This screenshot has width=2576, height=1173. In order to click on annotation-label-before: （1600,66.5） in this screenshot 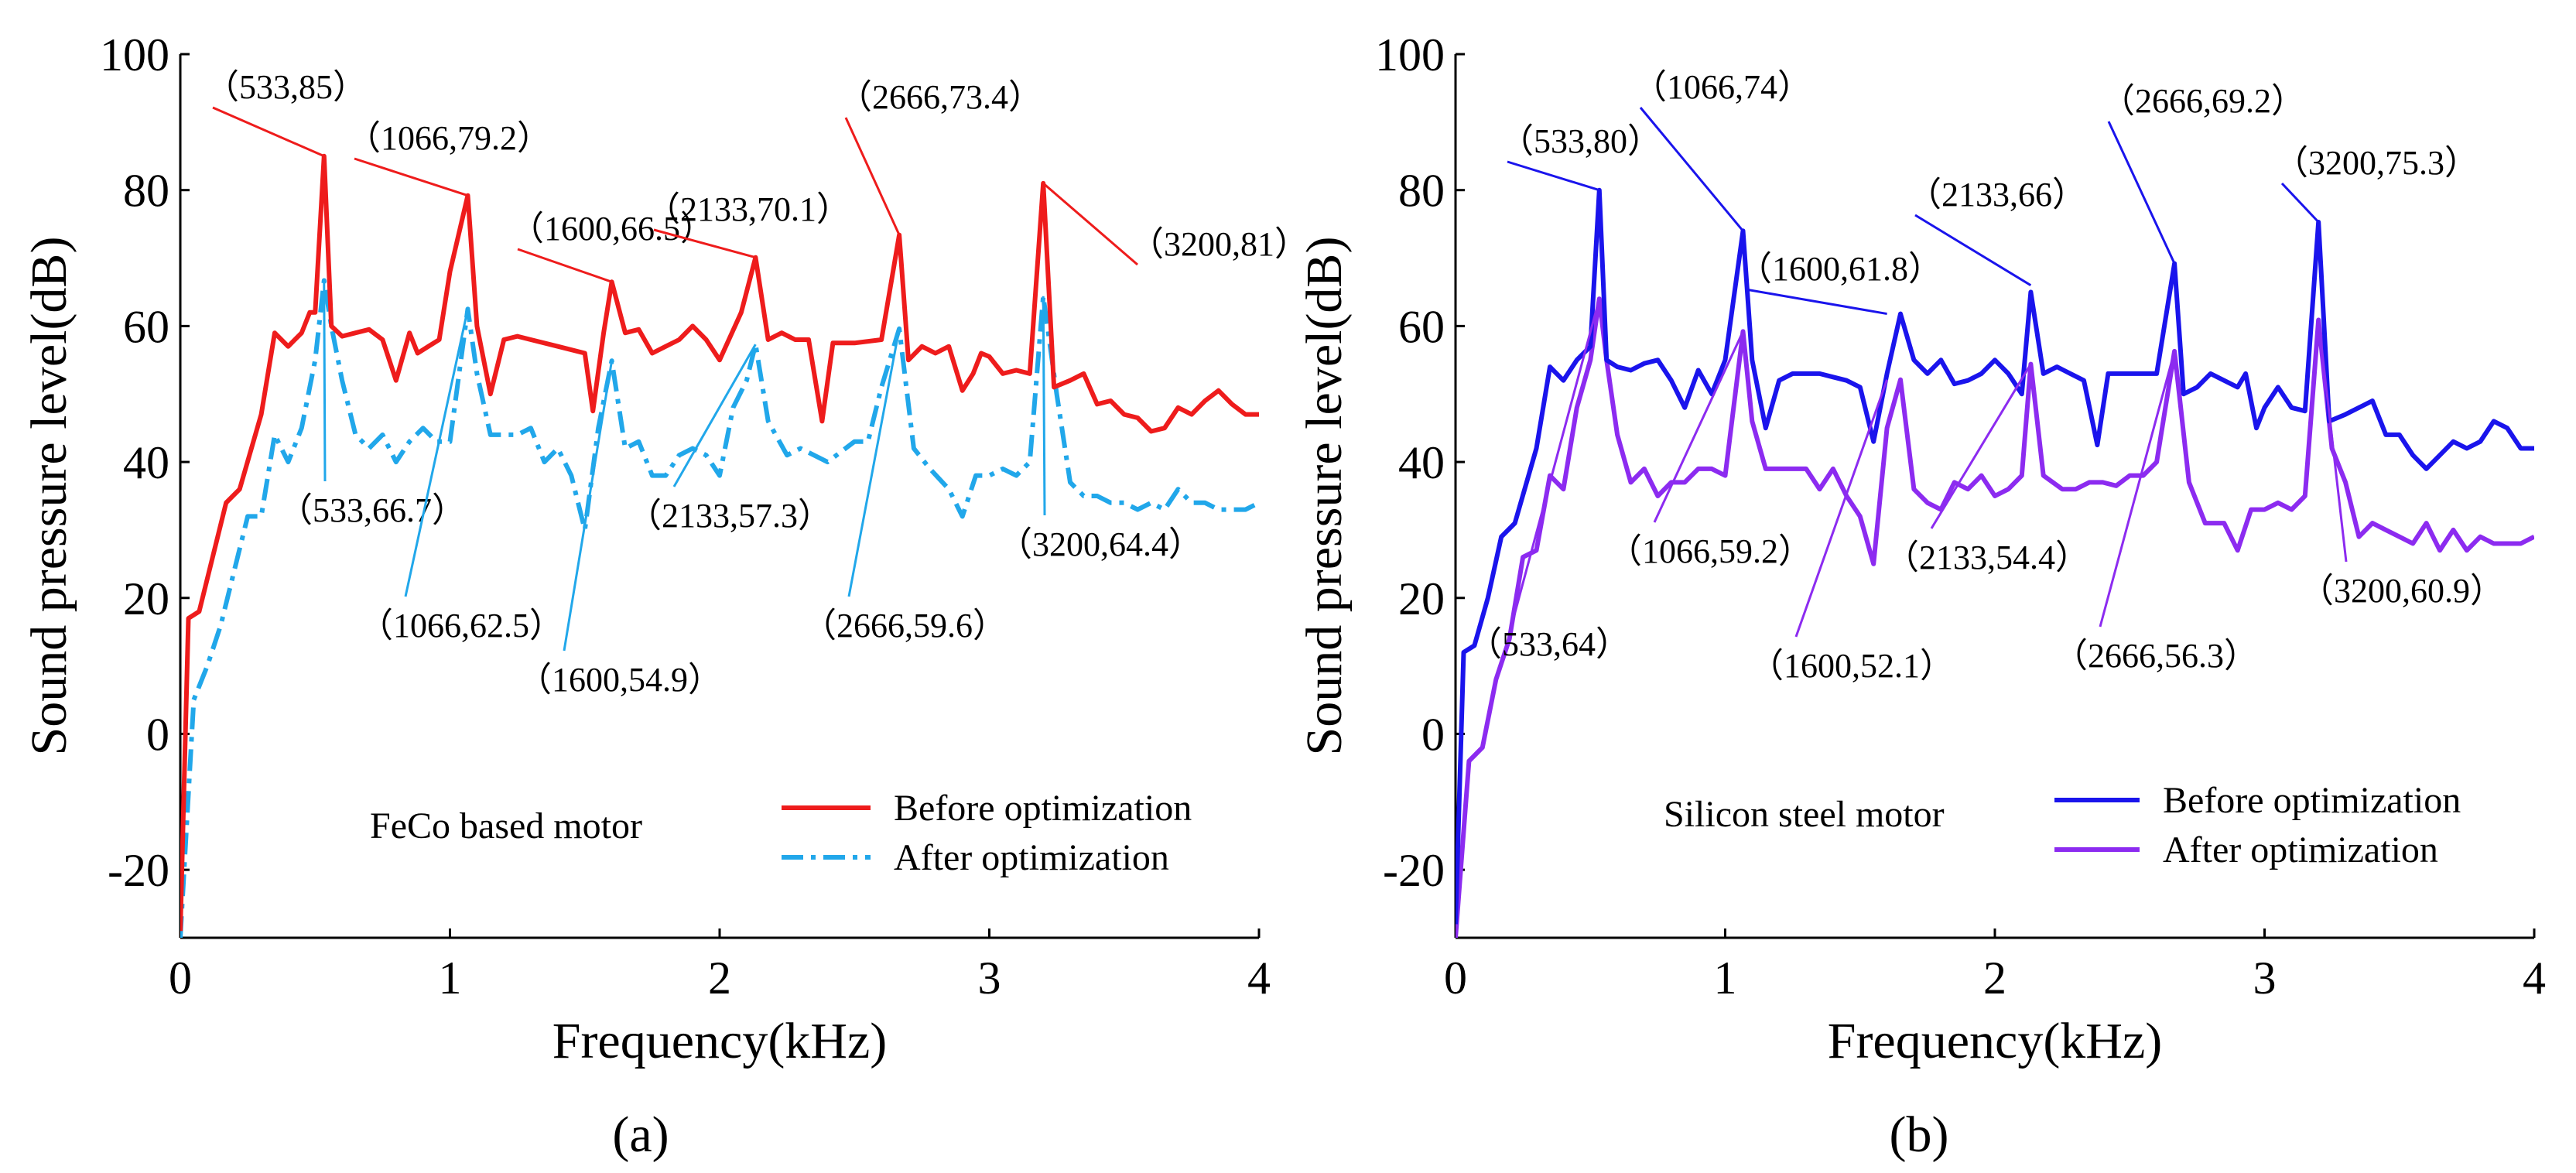, I will do `click(612, 229)`.